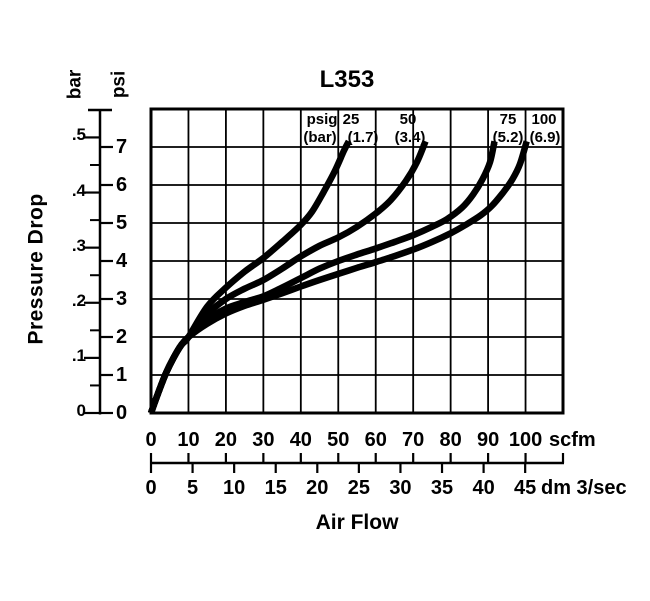 Image resolution: width=650 pixels, height=601 pixels. I want to click on y-axis-unit-bar: bar, so click(75, 84).